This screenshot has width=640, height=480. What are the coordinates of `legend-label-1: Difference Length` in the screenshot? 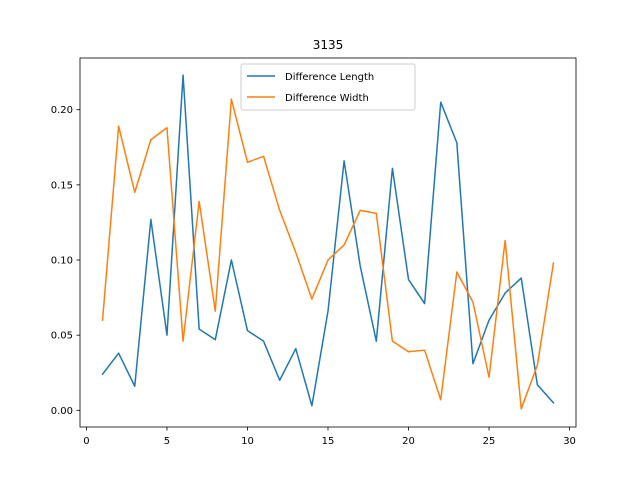 It's located at (329, 77).